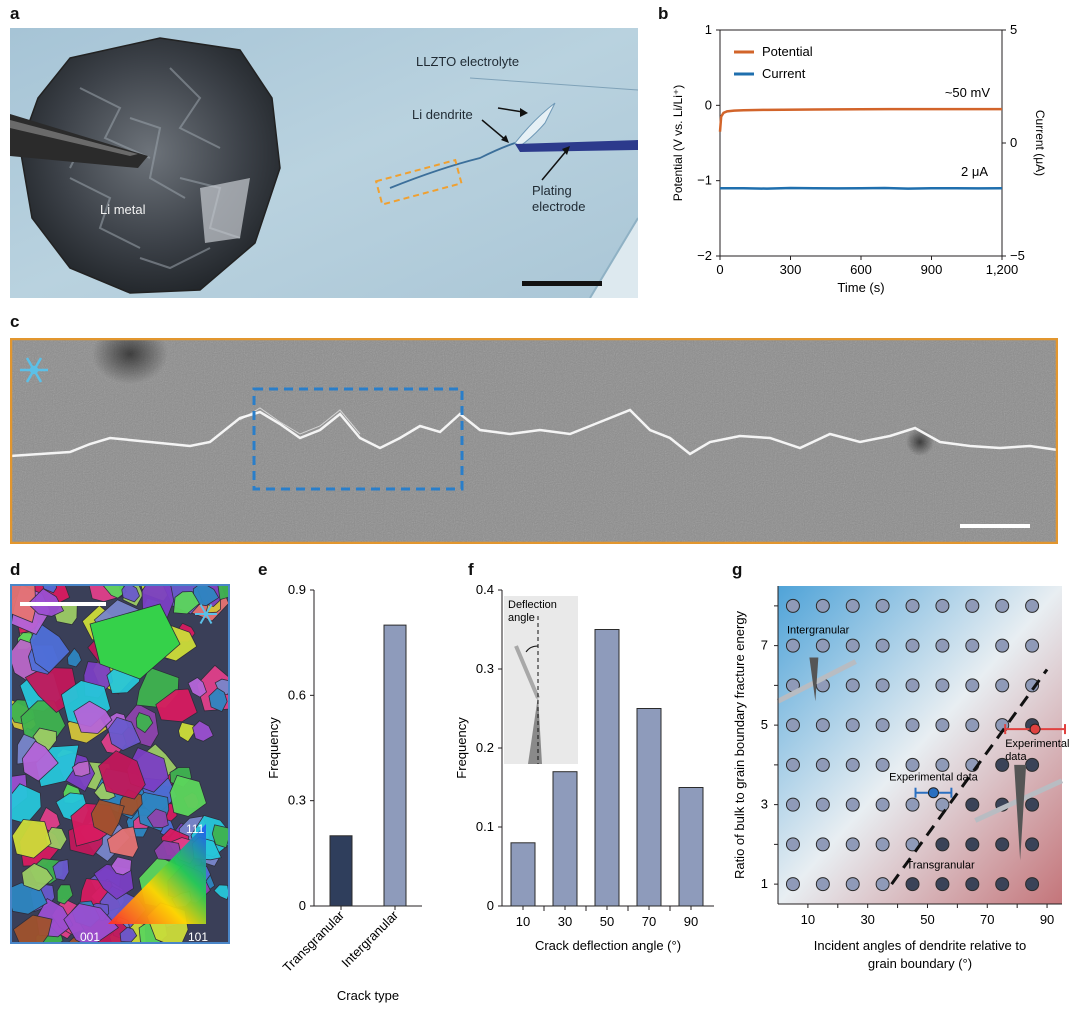 The height and width of the screenshot is (1016, 1080). Describe the element at coordinates (123, 209) in the screenshot. I see `label-li-metal: Li metal` at that location.